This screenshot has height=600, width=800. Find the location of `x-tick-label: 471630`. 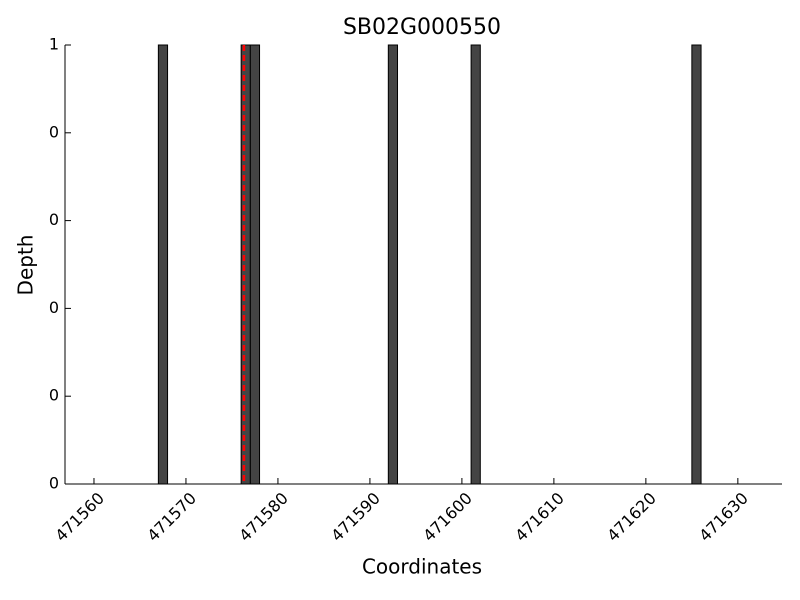

x-tick-label: 471630 is located at coordinates (723, 517).